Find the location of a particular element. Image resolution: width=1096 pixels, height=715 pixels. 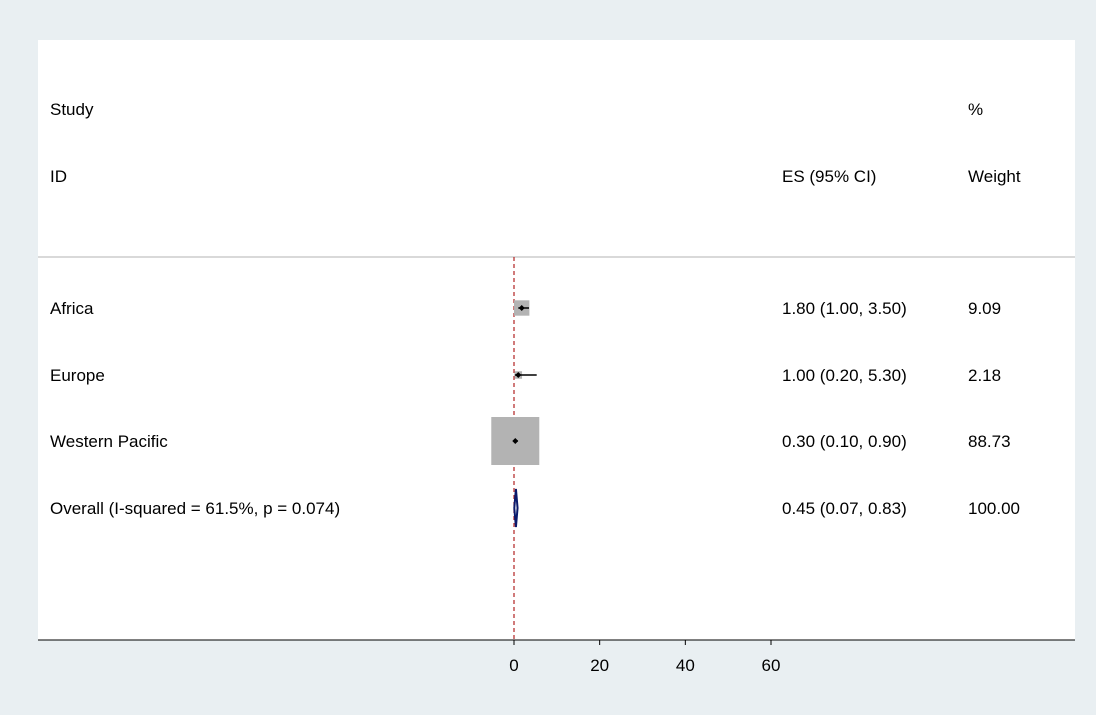

weight-value: 2.18 is located at coordinates (984, 375).